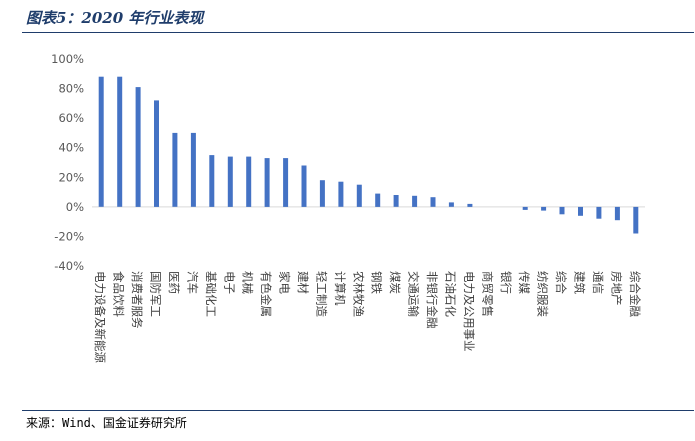 This screenshot has height=441, width=695. What do you see at coordinates (616, 288) in the screenshot?
I see `x-tick-label: 房地产` at bounding box center [616, 288].